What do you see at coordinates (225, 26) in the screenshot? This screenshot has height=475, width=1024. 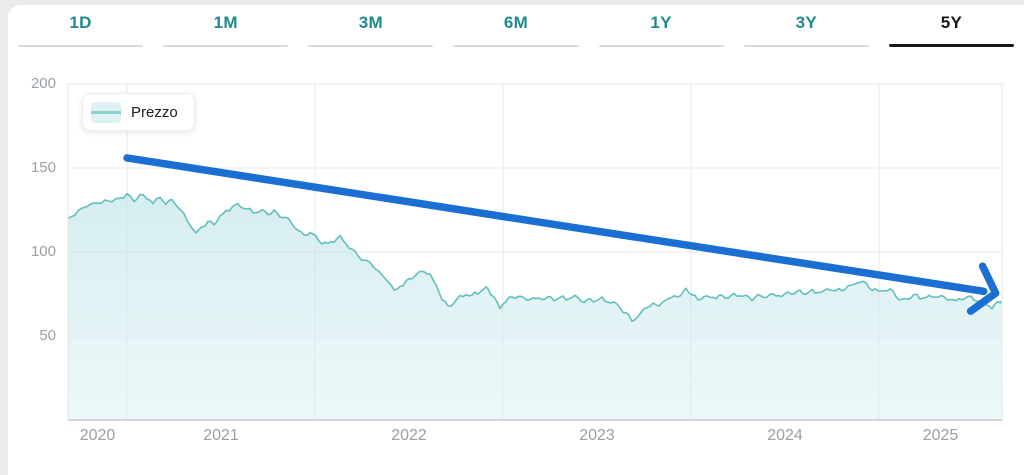 I see `tab-1m: 1M` at bounding box center [225, 26].